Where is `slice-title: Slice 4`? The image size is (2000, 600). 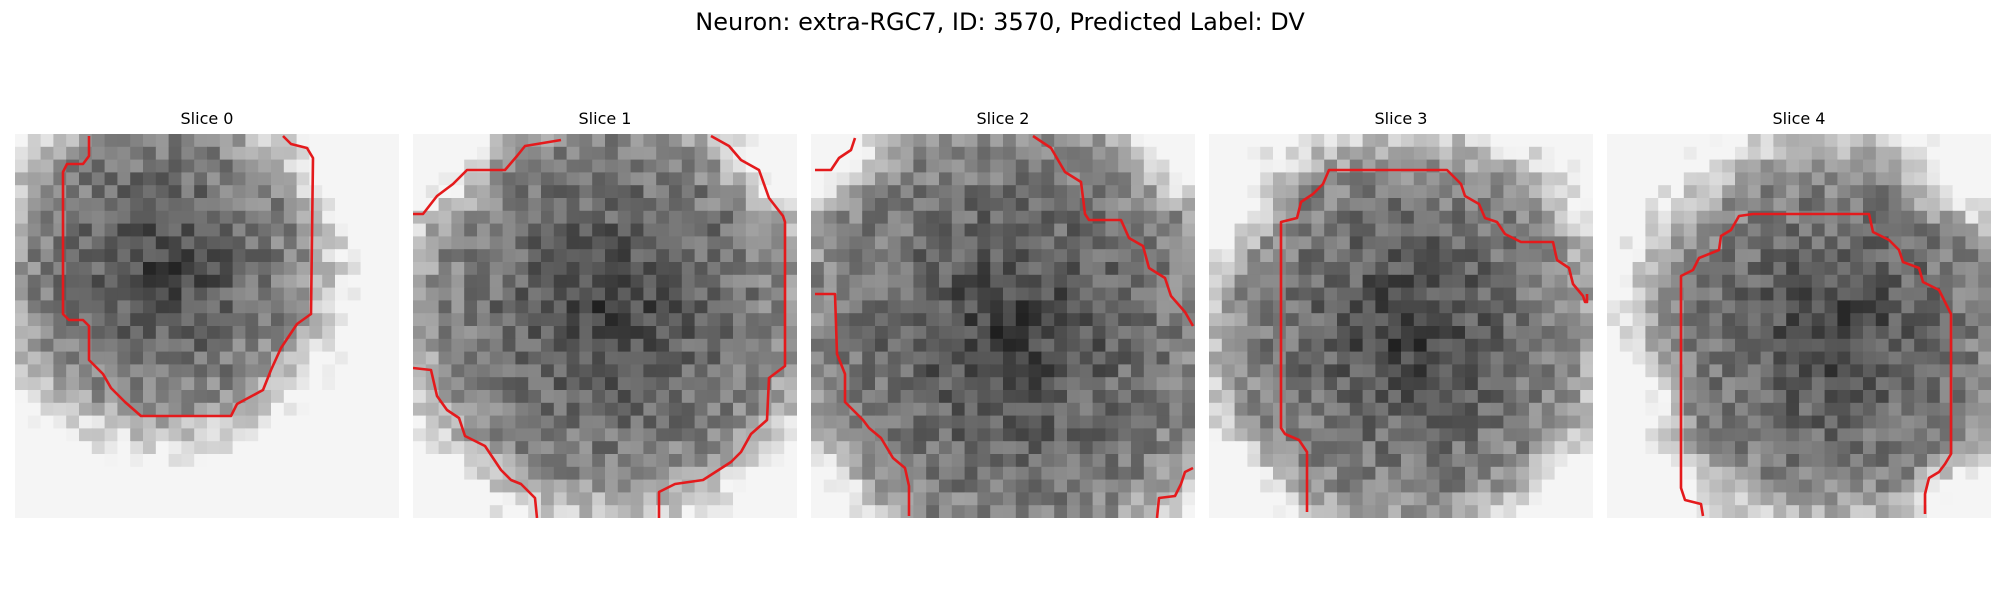 slice-title: Slice 4 is located at coordinates (1799, 118).